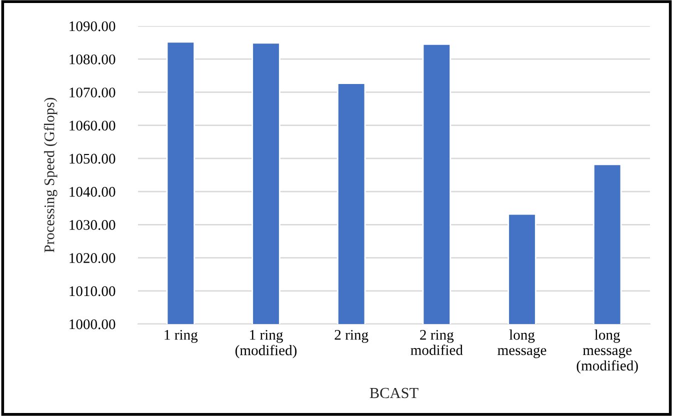  I want to click on y-tick-label: 1060.00, so click(93, 125).